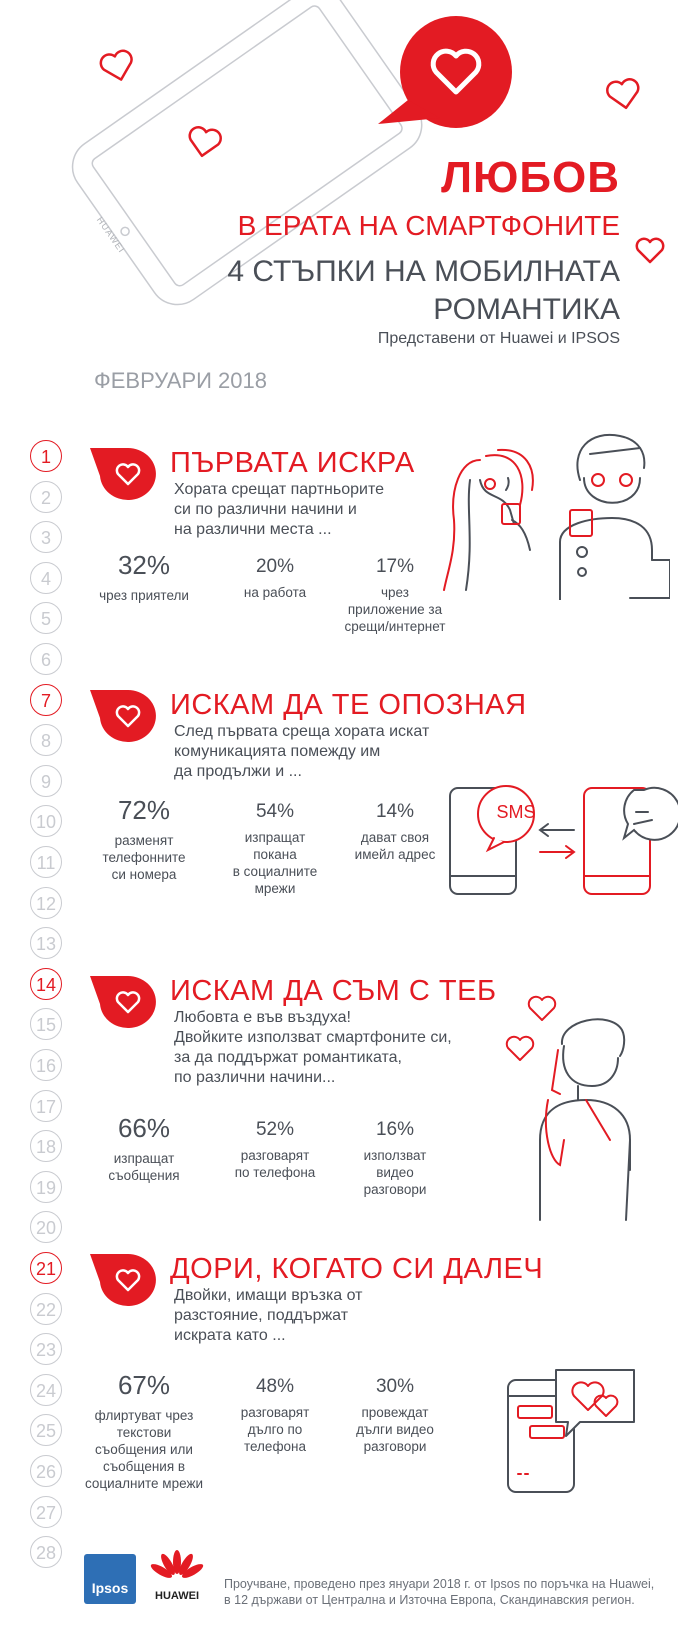  I want to click on stat-item: 32% чрез приятели, so click(144, 577).